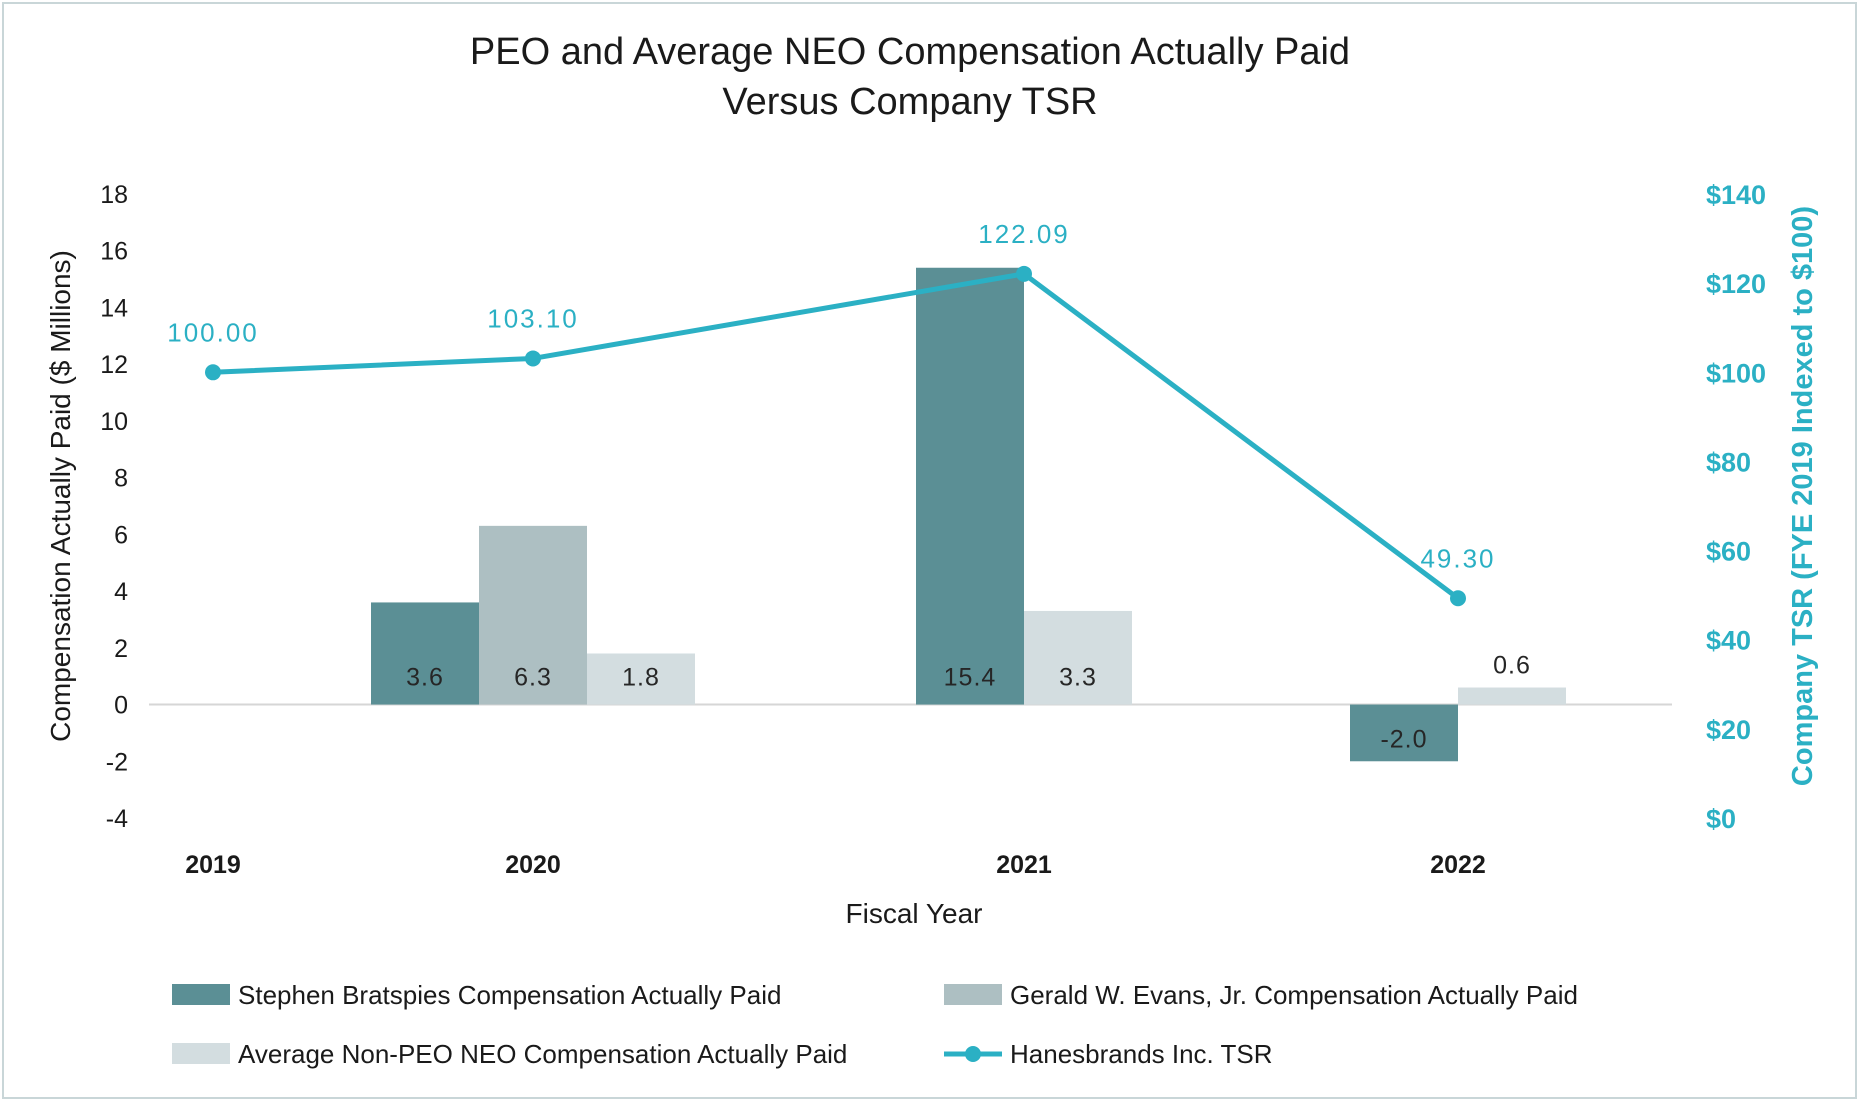  What do you see at coordinates (114, 252) in the screenshot?
I see `y-tick-label: 16` at bounding box center [114, 252].